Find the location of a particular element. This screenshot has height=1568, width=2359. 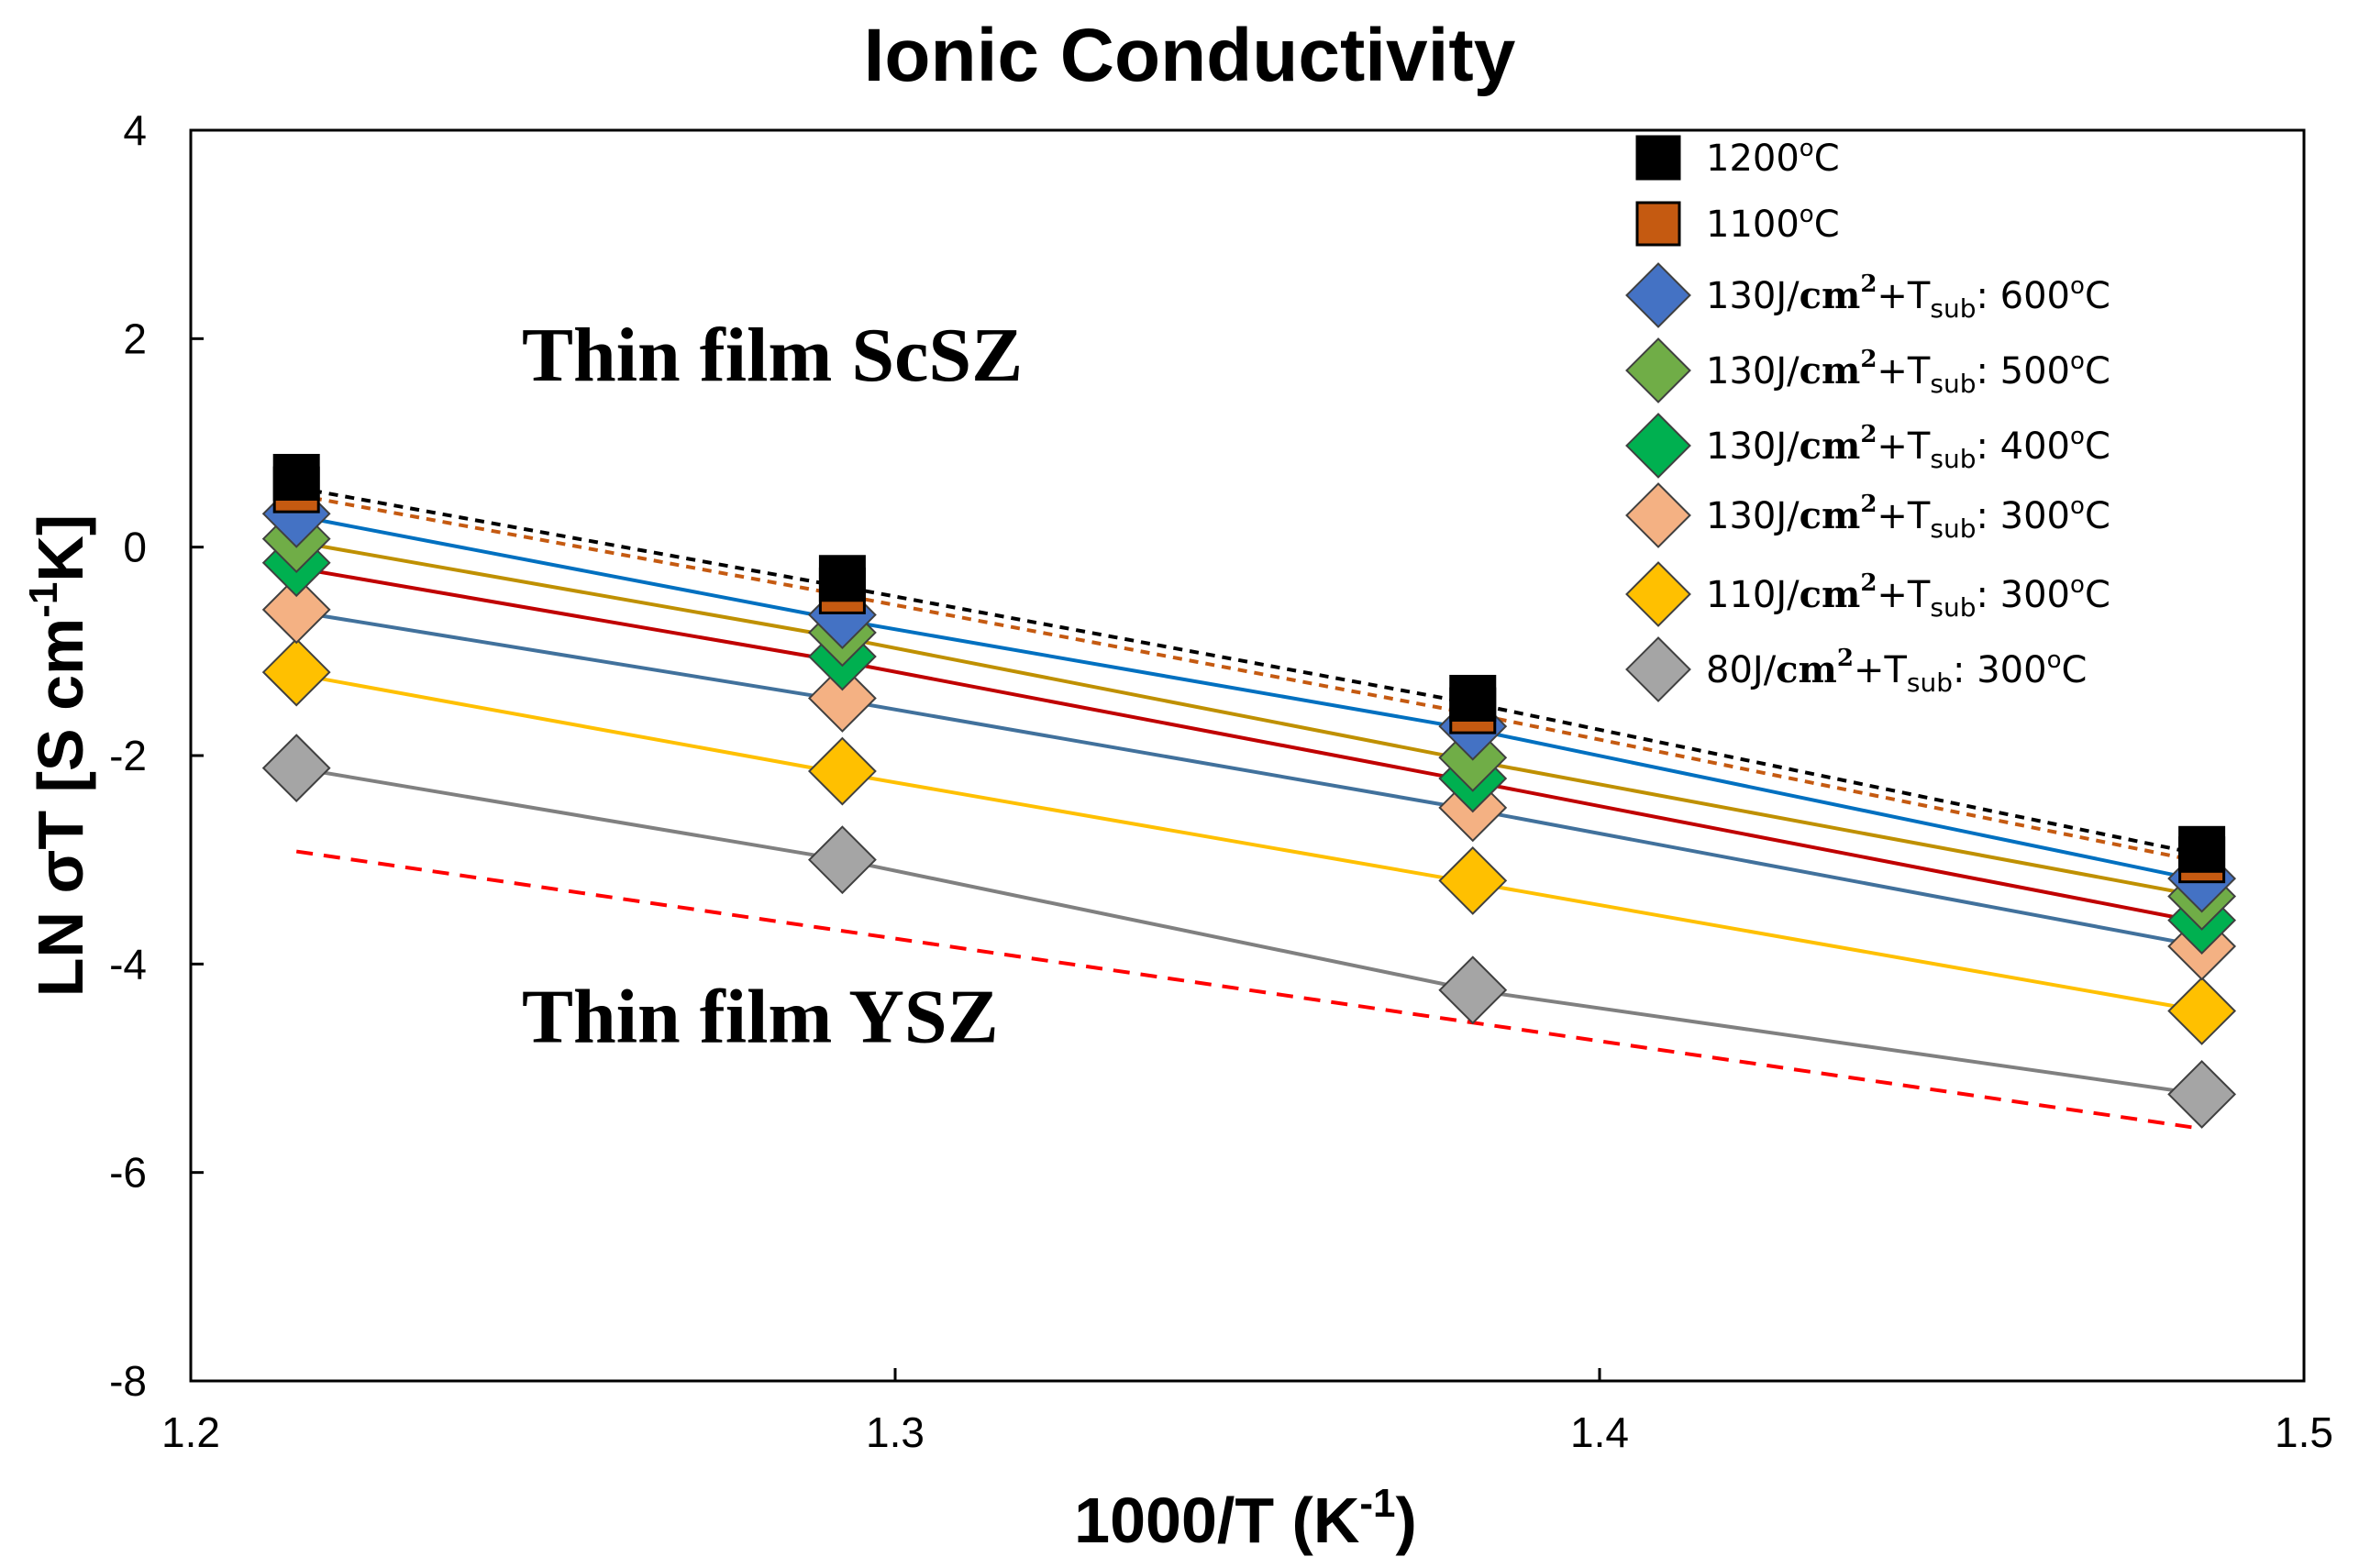

legend-label-3: 130J/cm2+Tsub: 500oC is located at coordinates (1908, 372).